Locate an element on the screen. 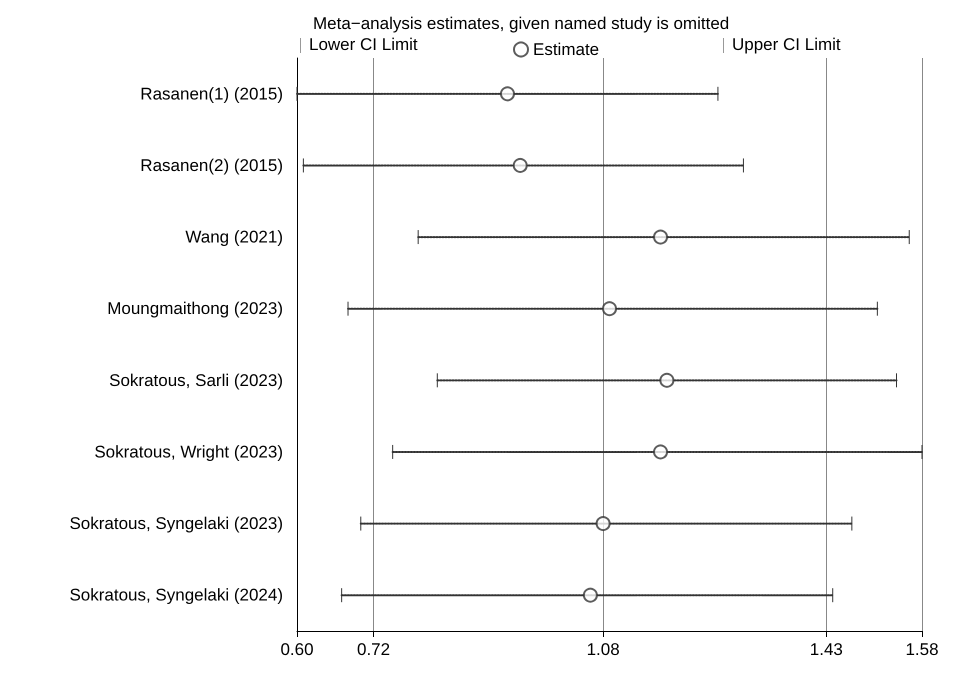 This screenshot has width=958, height=677. chart-title: Meta−analysis estimates, given named study is omitted is located at coordinates (521, 23).